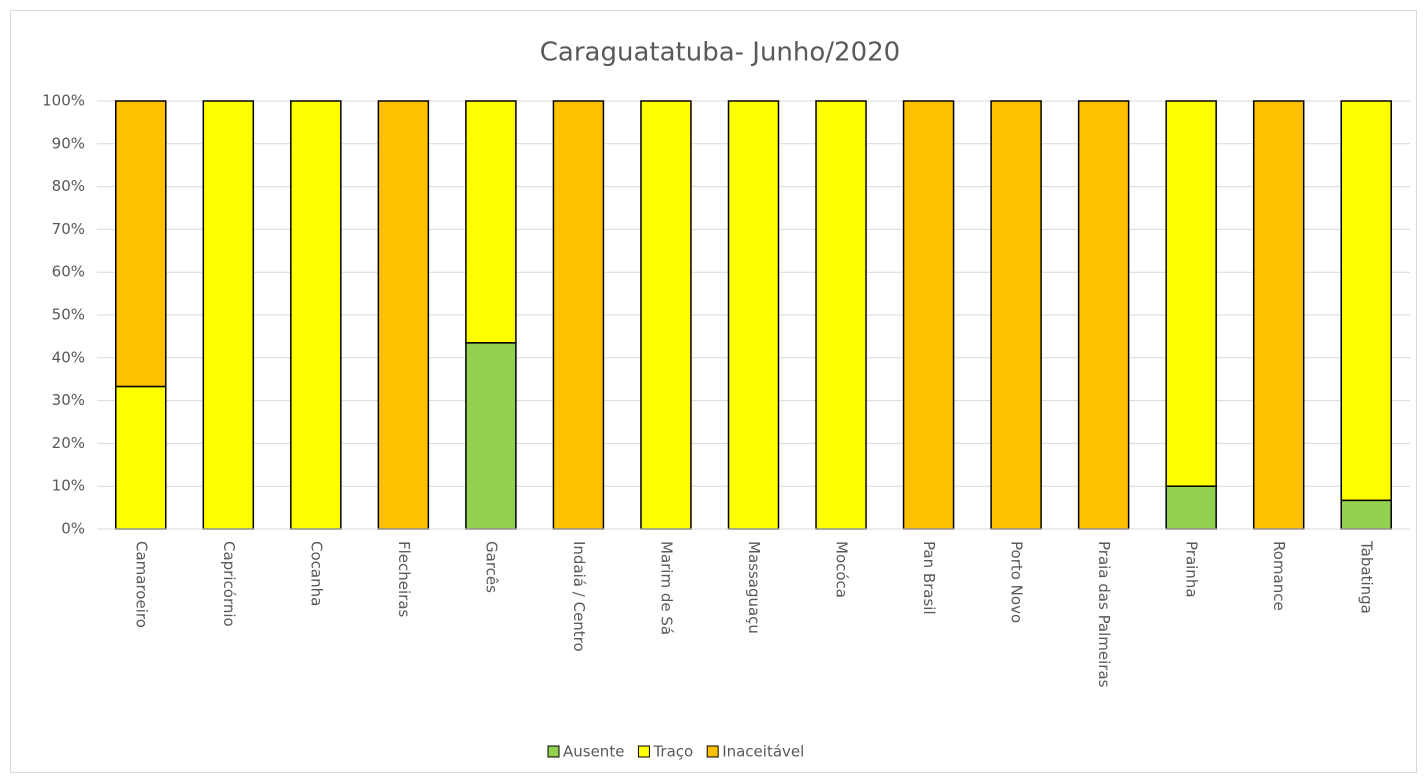 This screenshot has height=783, width=1427. I want to click on y-tick-label: 20%, so click(68, 443).